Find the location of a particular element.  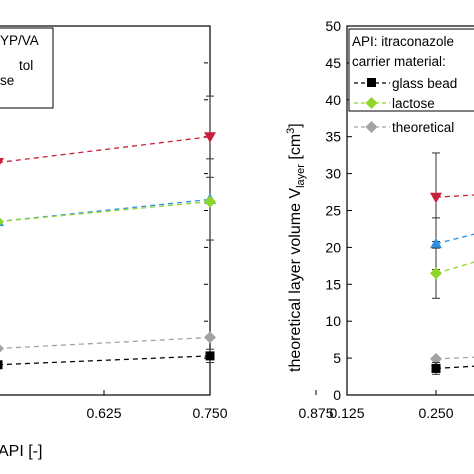

left-legend-entry-1: se is located at coordinates (7, 80).